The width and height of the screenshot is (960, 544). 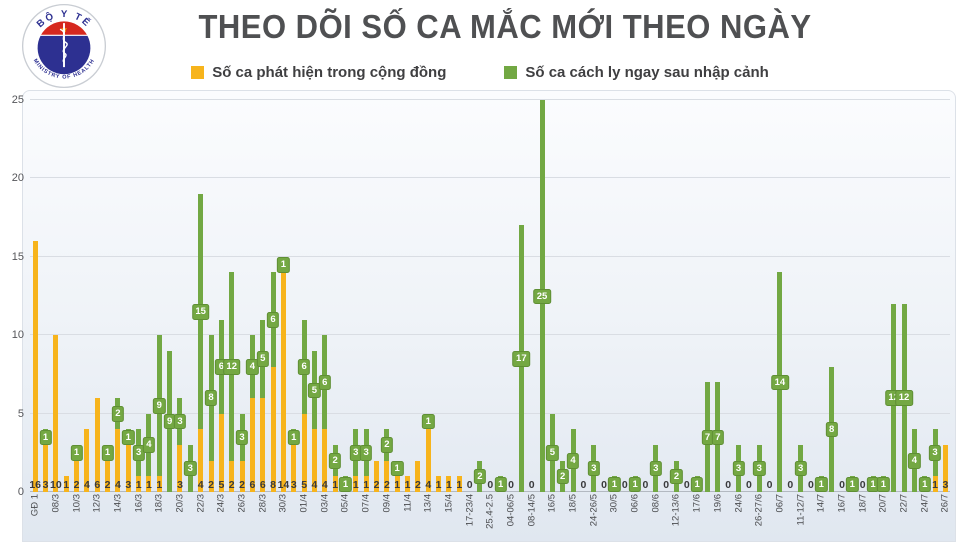 What do you see at coordinates (469, 313) in the screenshot?
I see `bar-column-17-23/4: 0 17-23/4` at bounding box center [469, 313].